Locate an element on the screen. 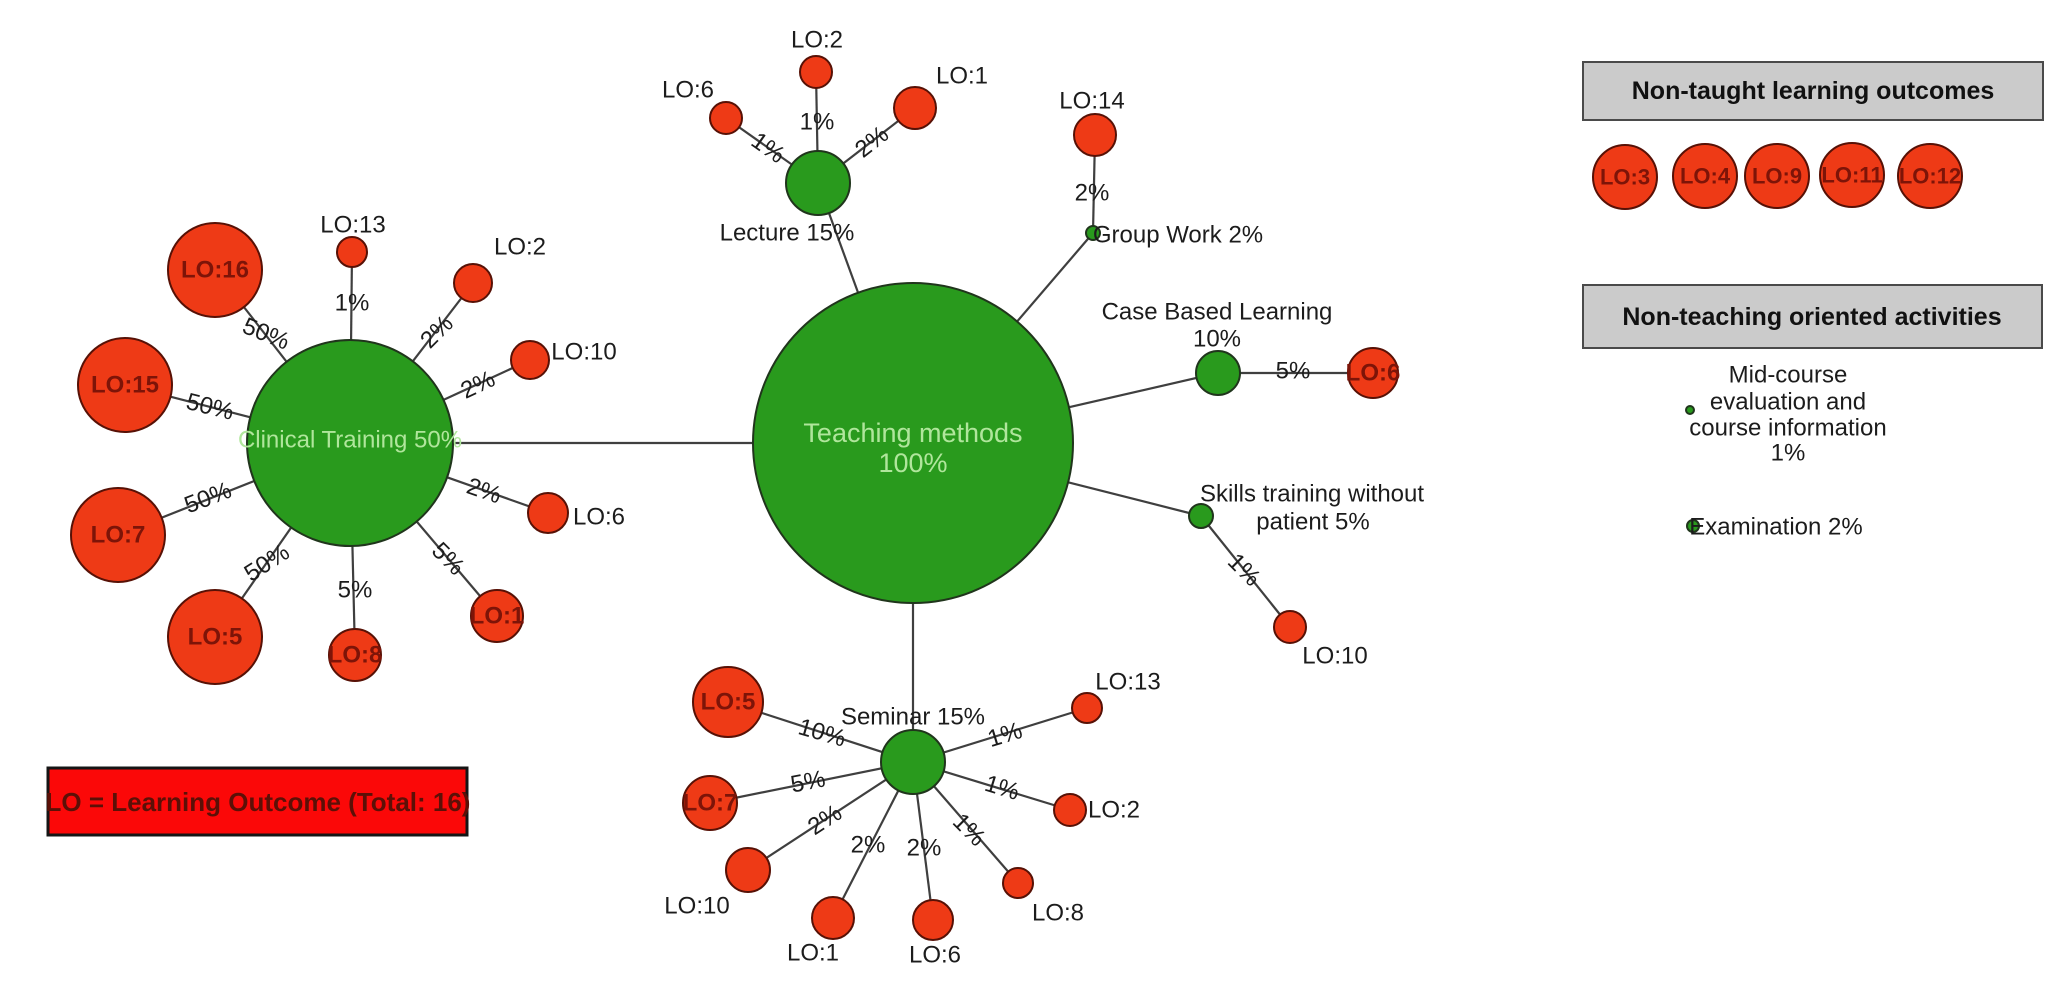 This screenshot has width=2059, height=1001. node-nontaught-lo12 is located at coordinates (1930, 176).